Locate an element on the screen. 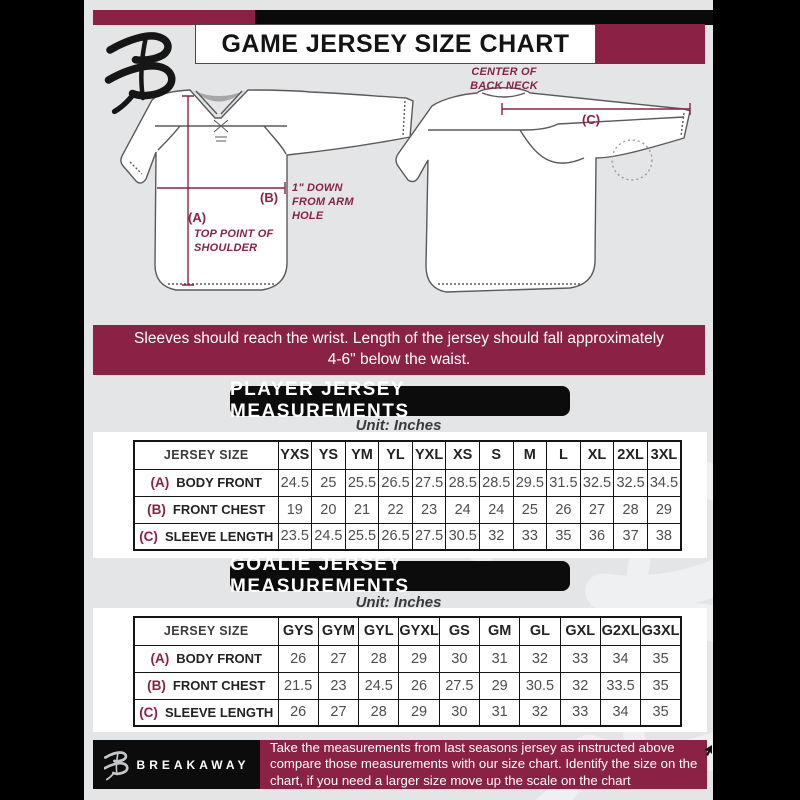 The width and height of the screenshot is (800, 800). row-label: (C) SLEEVE LENGTH is located at coordinates (206, 536).